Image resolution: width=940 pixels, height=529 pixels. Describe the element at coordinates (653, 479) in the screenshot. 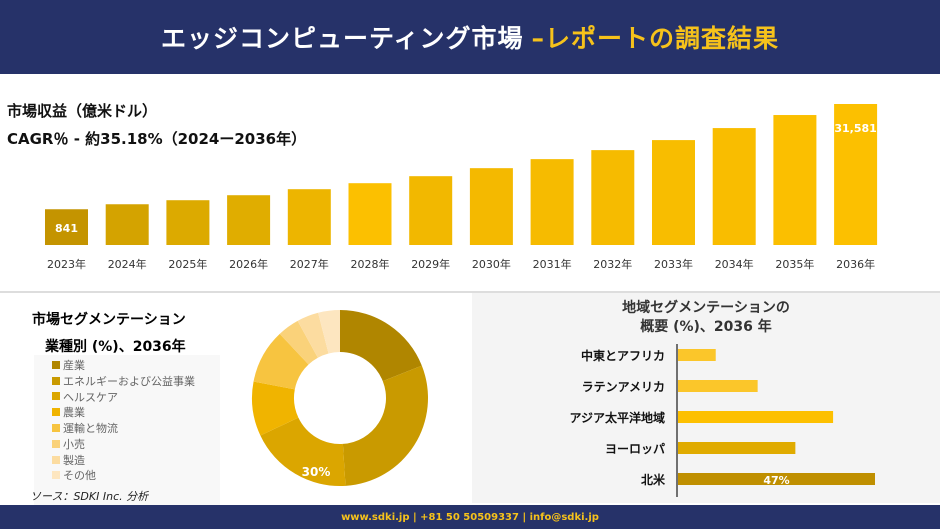

I see `region-label: 北米` at that location.